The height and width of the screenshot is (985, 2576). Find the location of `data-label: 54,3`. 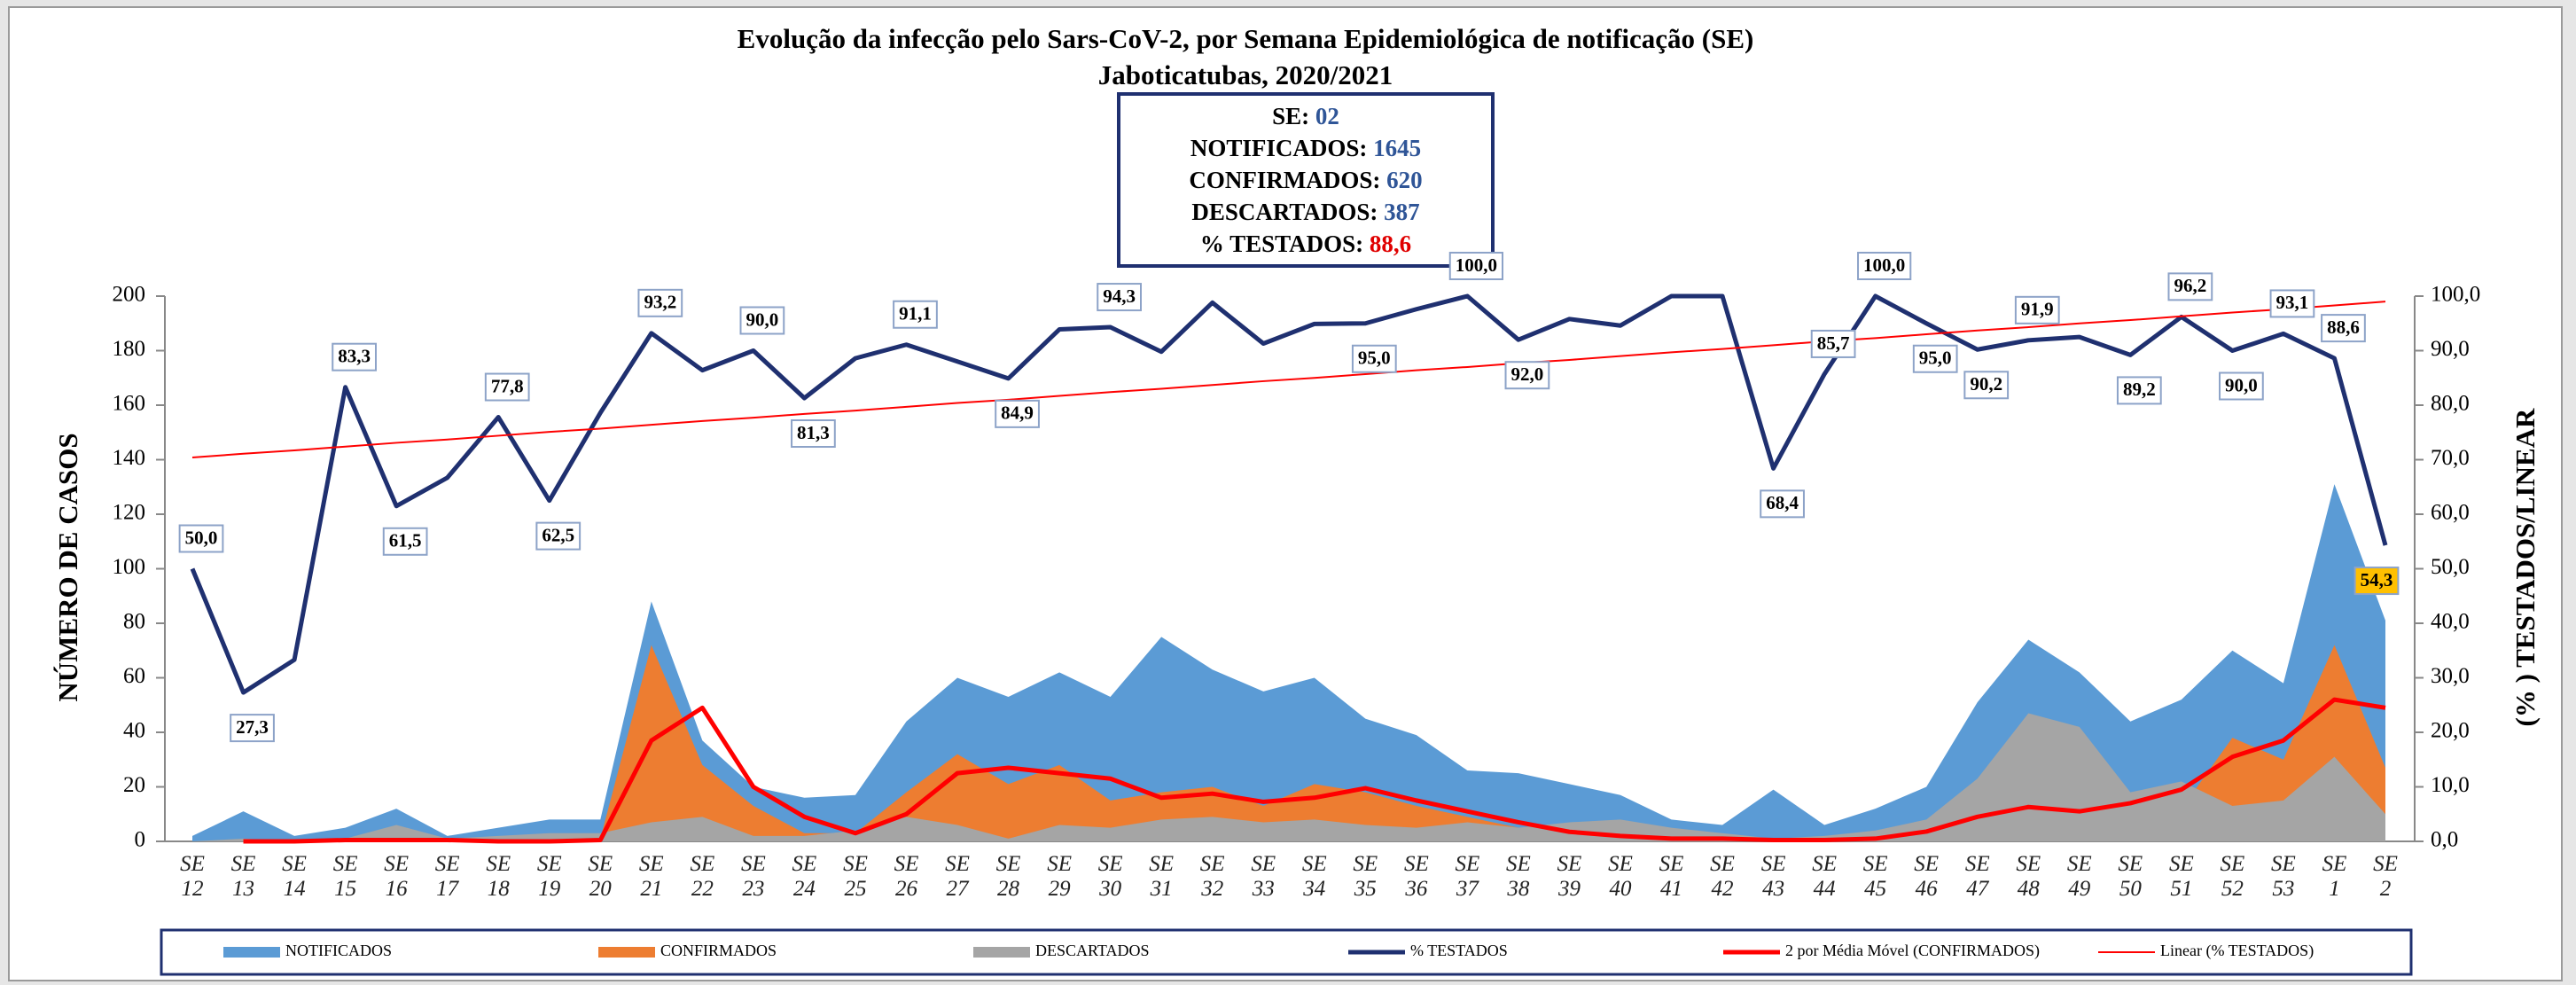

data-label: 54,3 is located at coordinates (2377, 579).